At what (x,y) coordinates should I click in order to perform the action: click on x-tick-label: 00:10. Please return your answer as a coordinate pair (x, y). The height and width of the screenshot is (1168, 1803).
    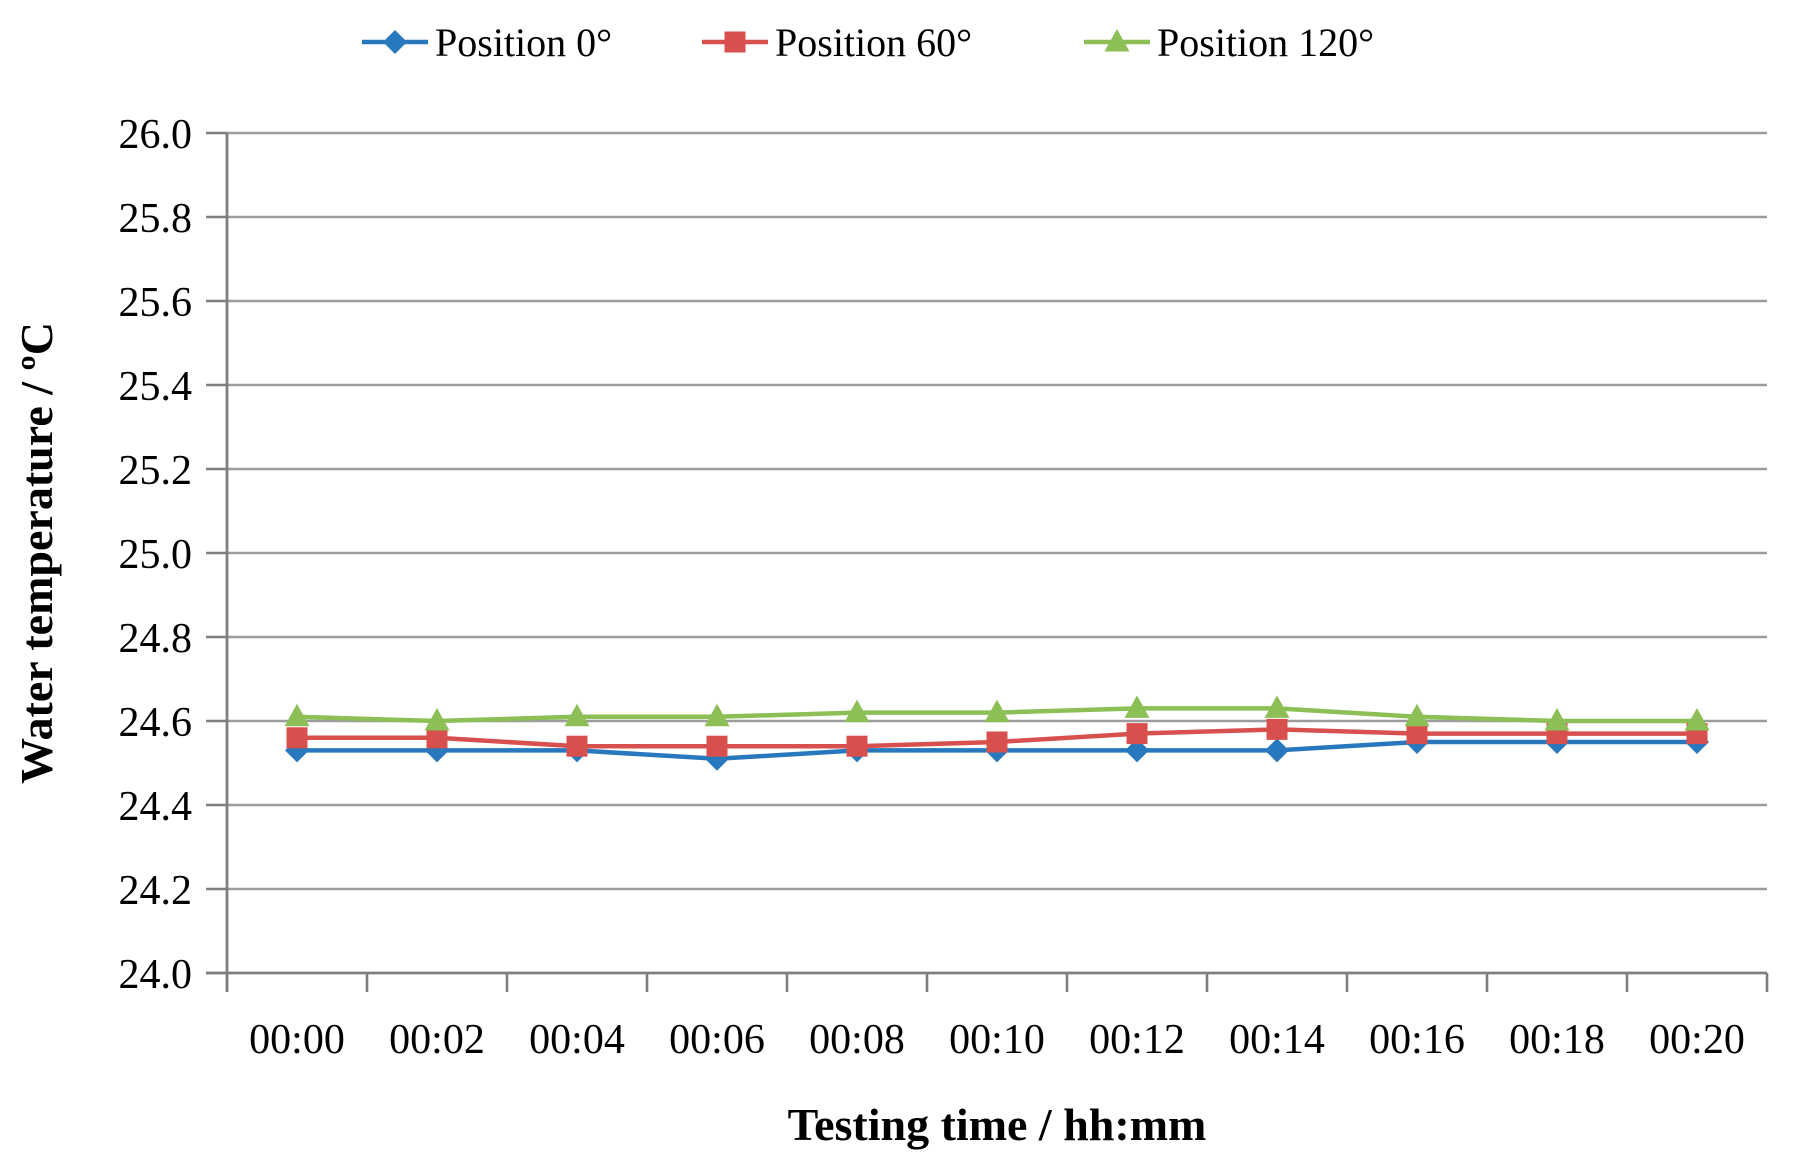
    Looking at the image, I should click on (997, 1040).